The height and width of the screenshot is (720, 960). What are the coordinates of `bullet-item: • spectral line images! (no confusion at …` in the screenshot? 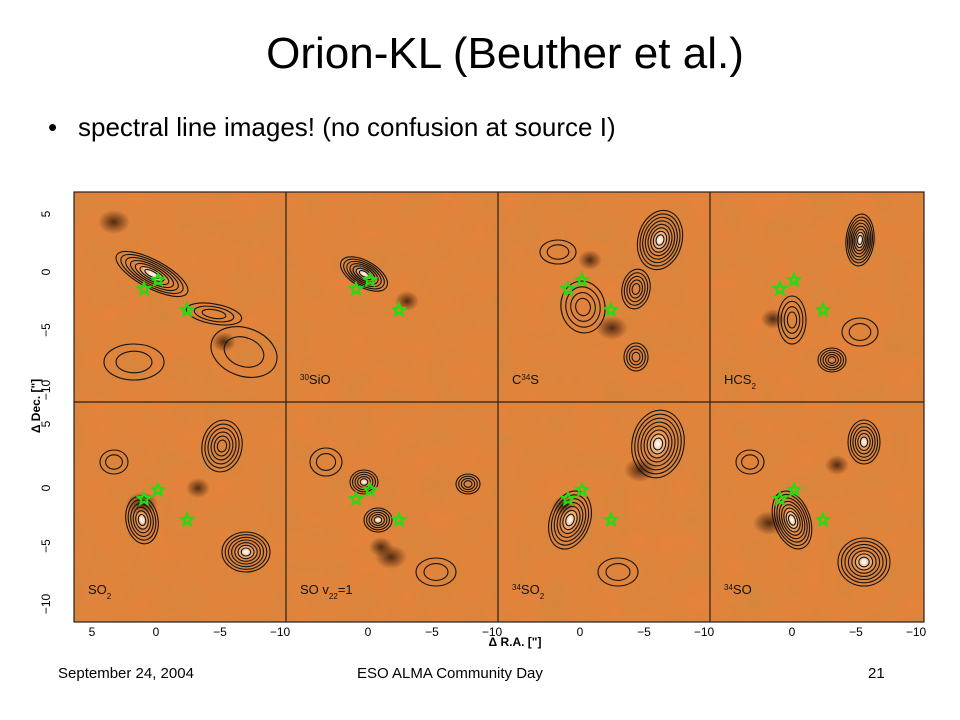 It's located at (332, 127).